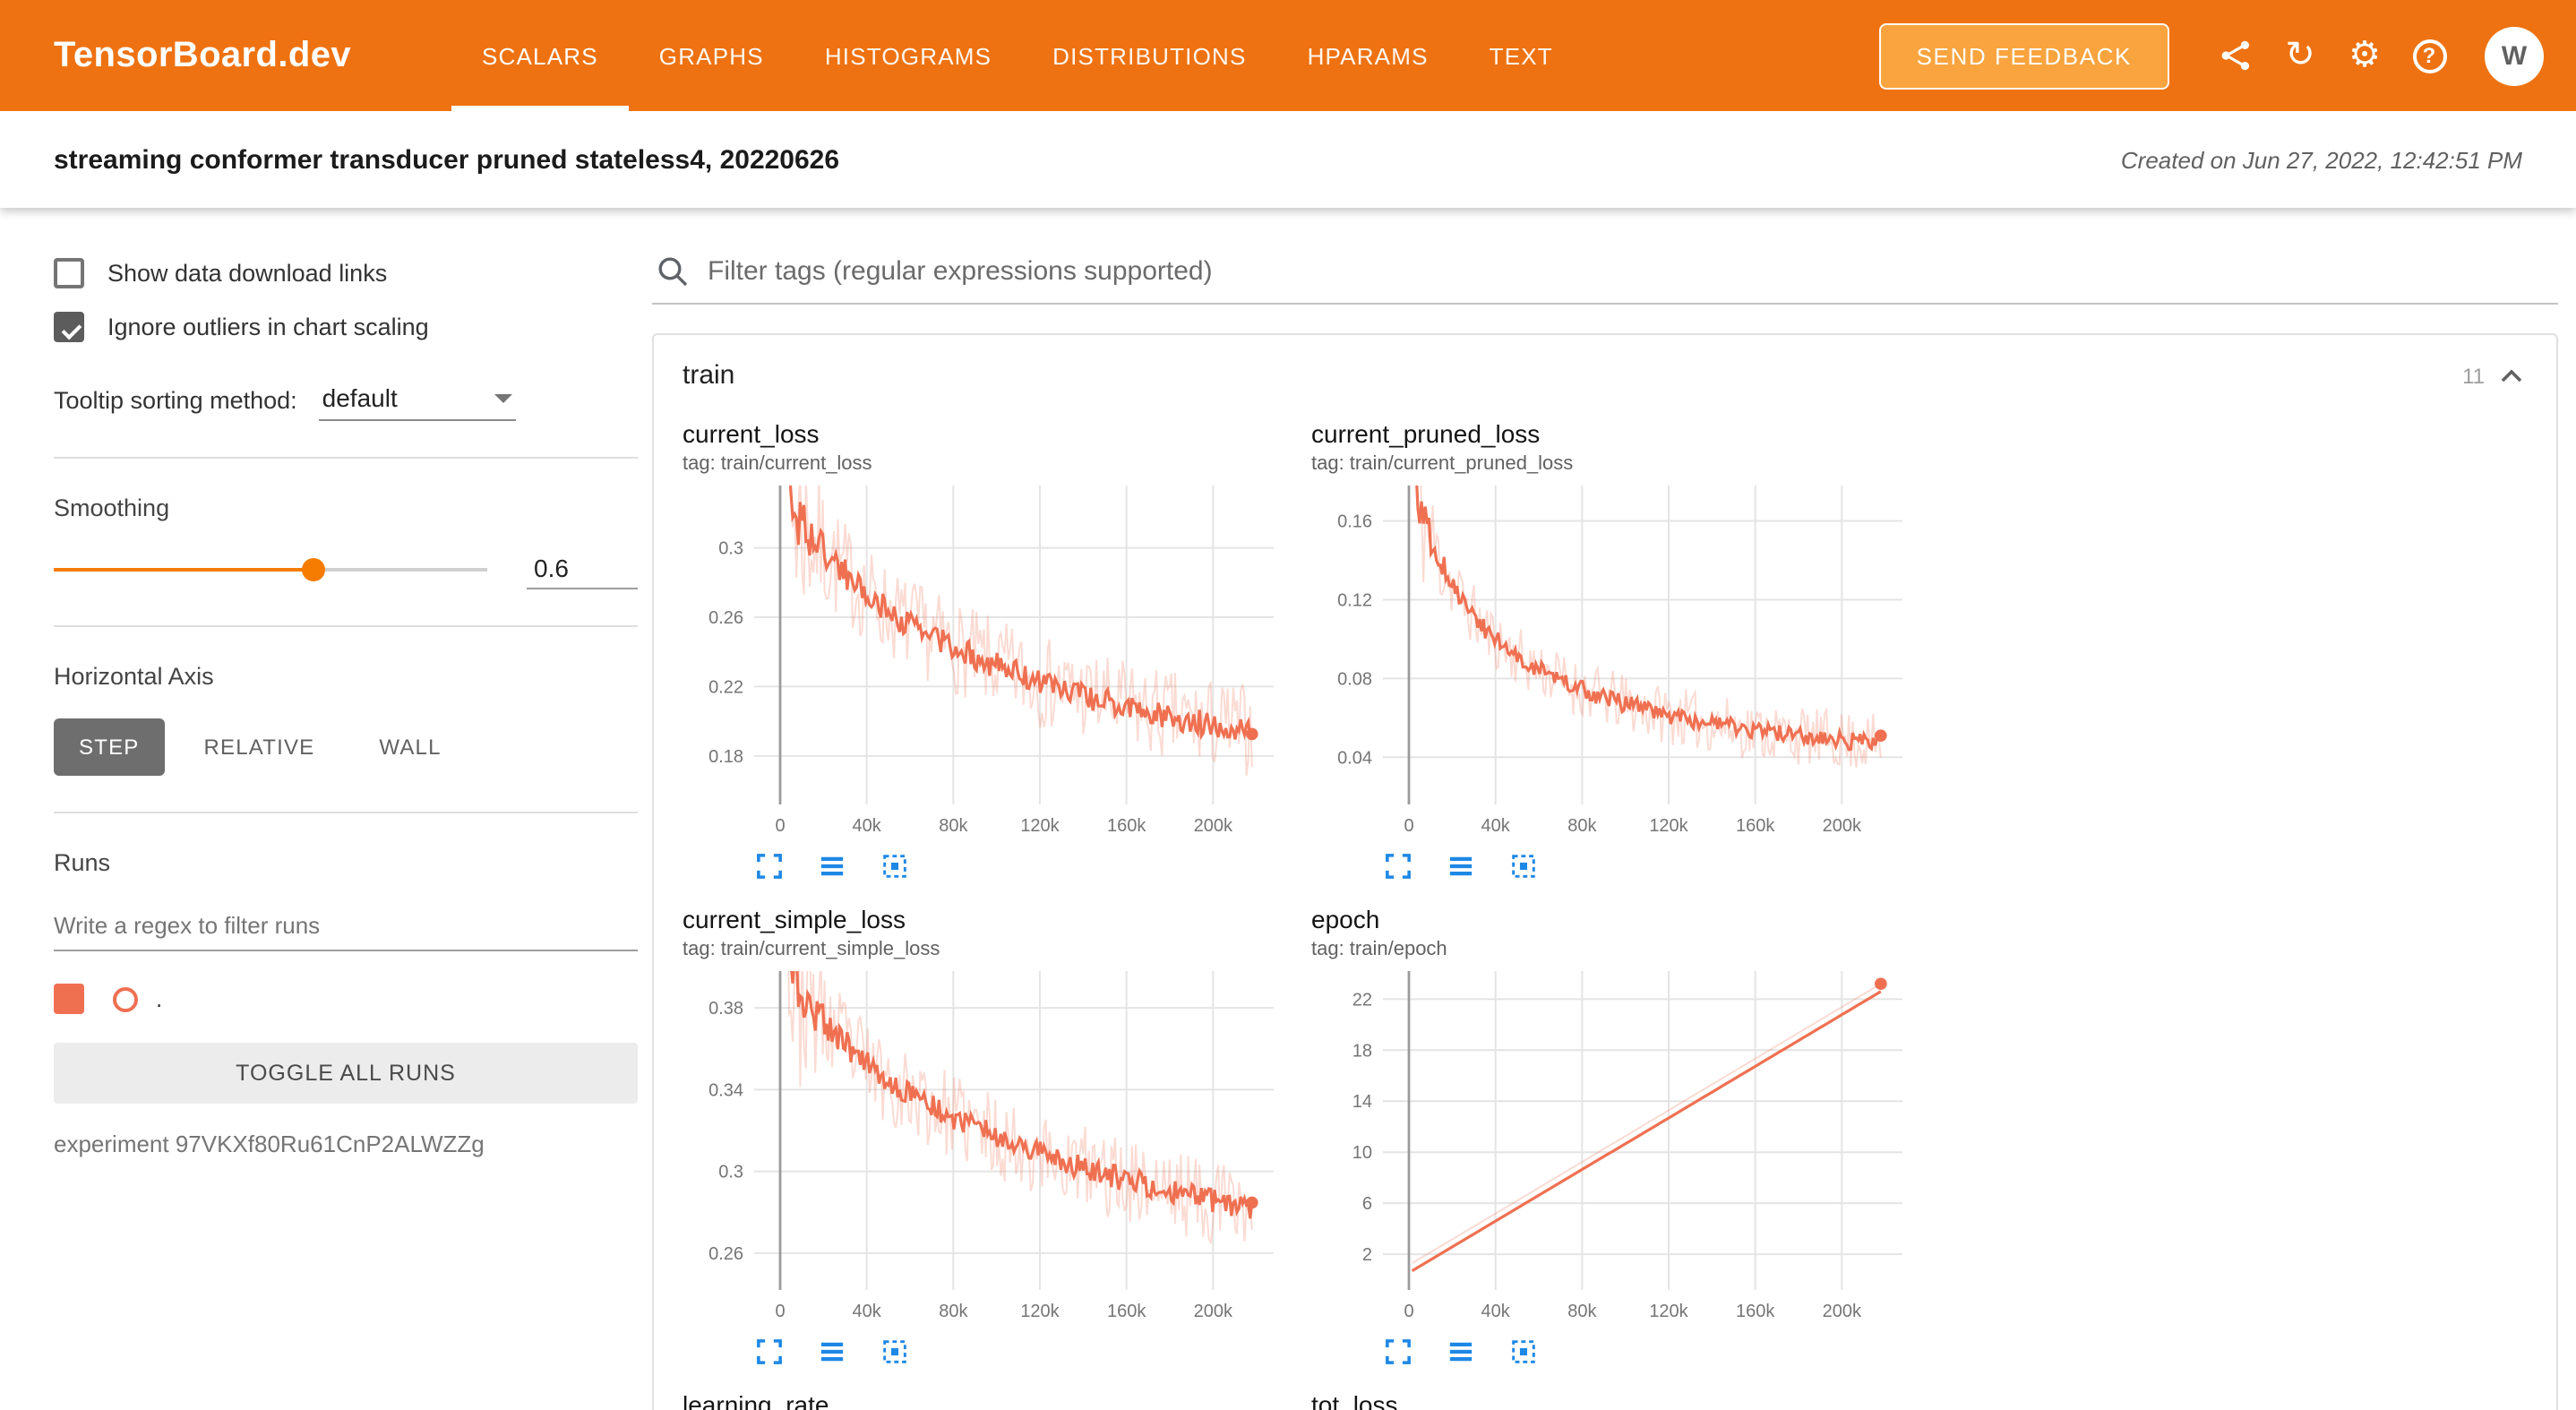  Describe the element at coordinates (2511, 375) in the screenshot. I see `collapse-chevron-icon` at that location.